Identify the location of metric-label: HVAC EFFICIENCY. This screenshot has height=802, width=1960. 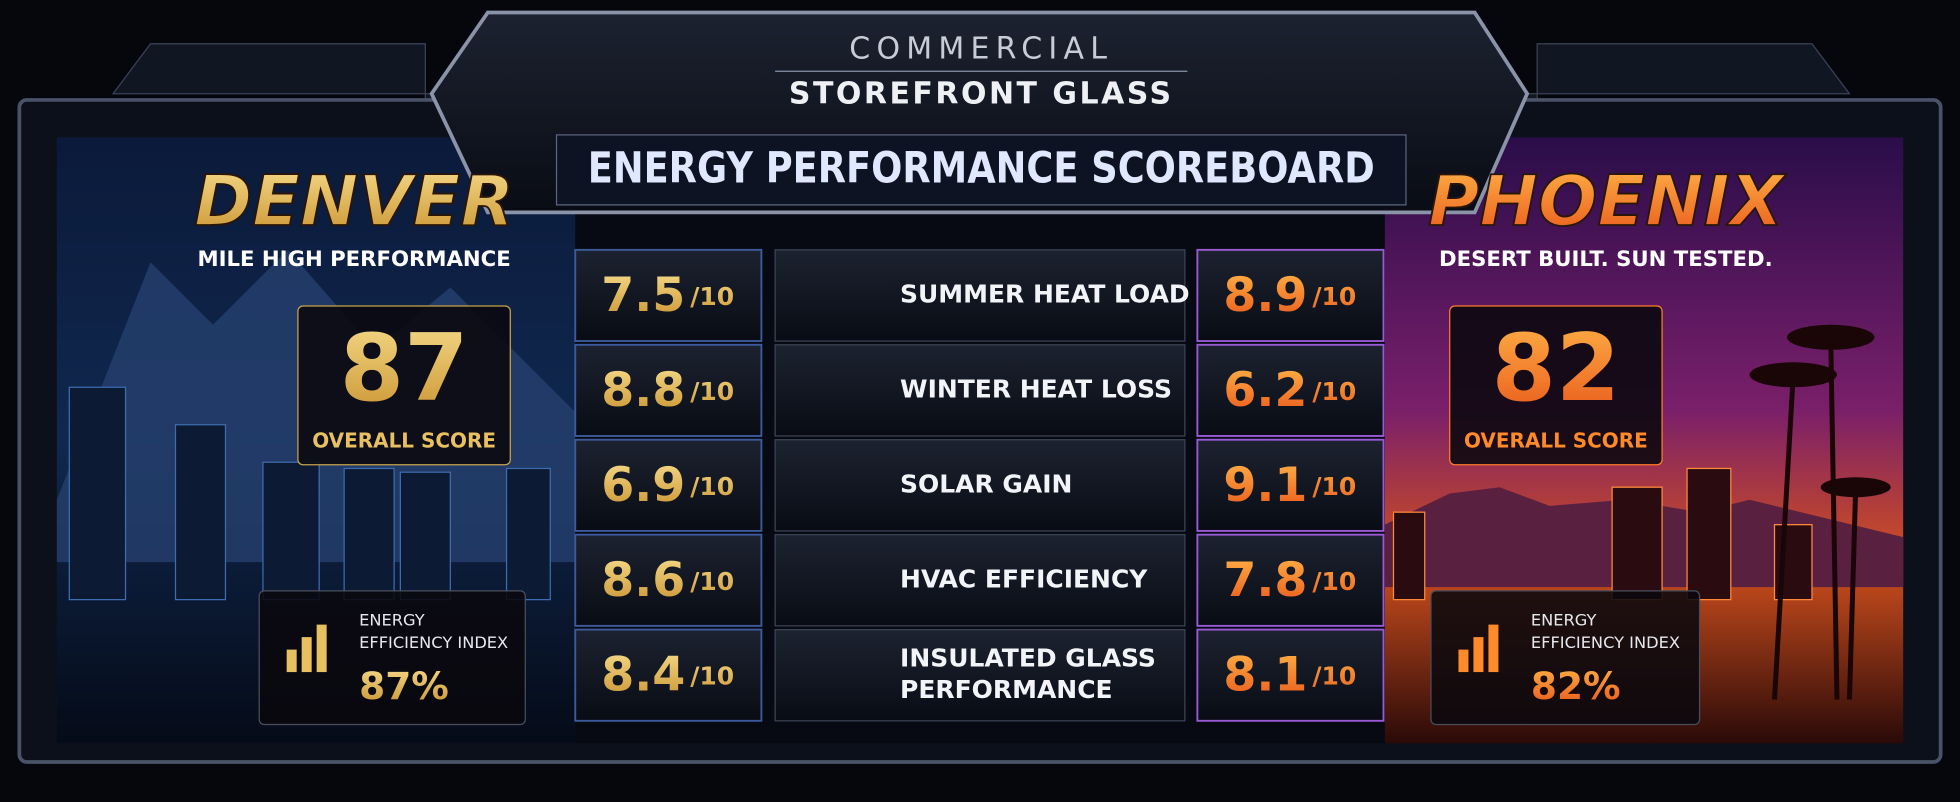
(1024, 578).